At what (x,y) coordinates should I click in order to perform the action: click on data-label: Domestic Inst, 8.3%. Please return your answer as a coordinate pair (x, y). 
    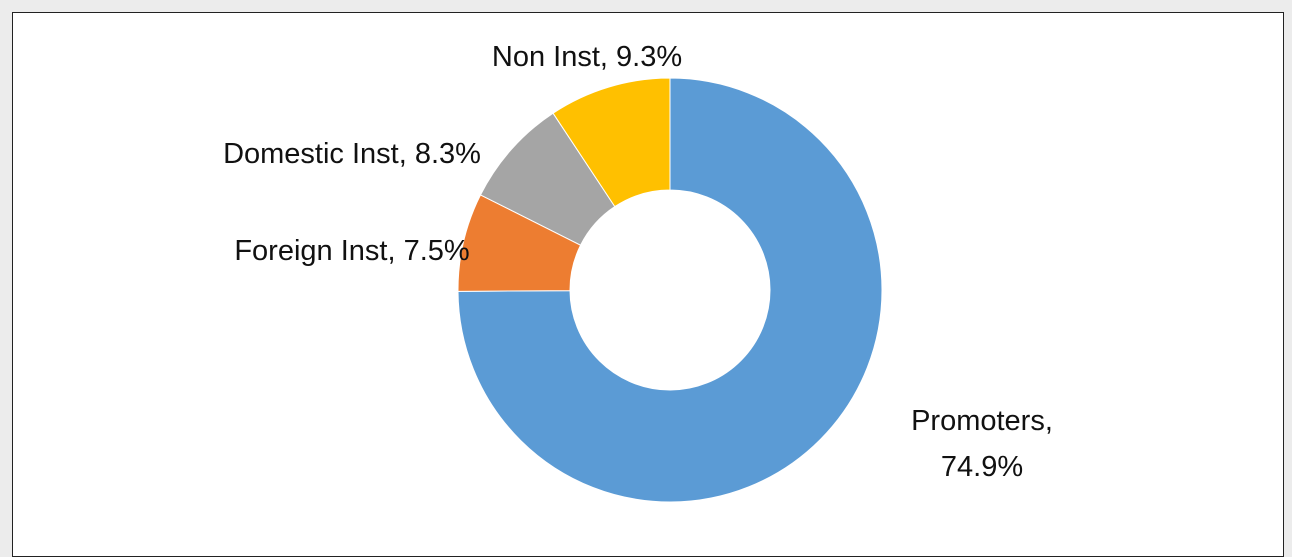
    Looking at the image, I should click on (352, 154).